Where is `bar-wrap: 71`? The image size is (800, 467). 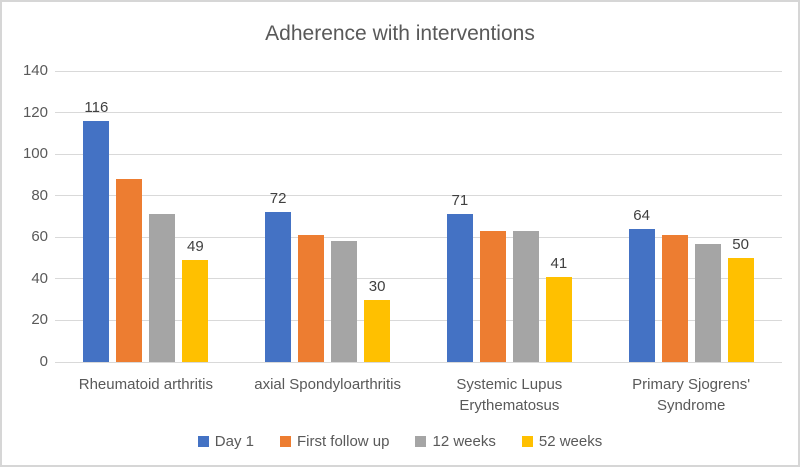
bar-wrap: 71 is located at coordinates (459, 216).